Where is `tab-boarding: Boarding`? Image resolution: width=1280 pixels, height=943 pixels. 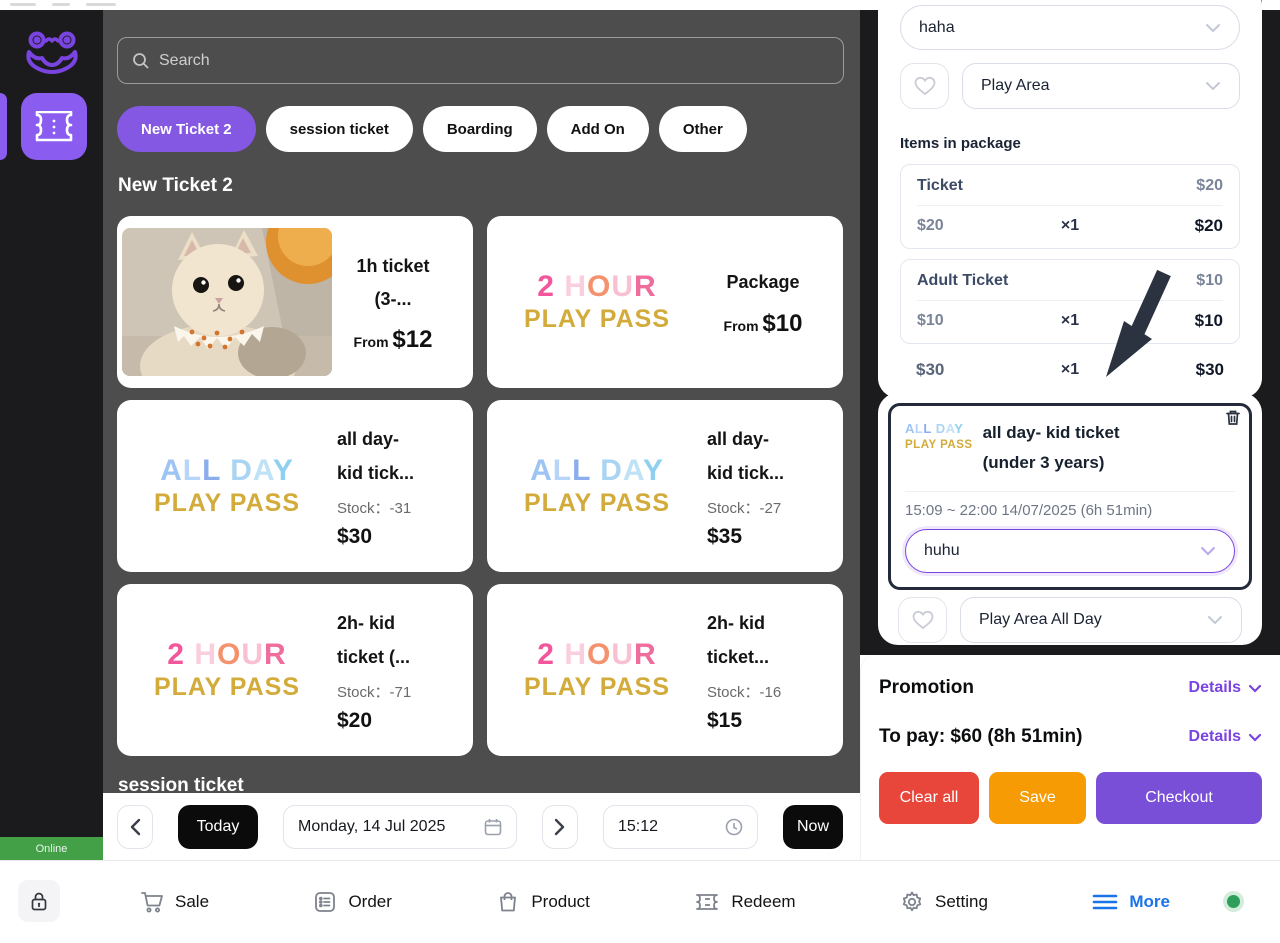
tab-boarding: Boarding is located at coordinates (479, 129).